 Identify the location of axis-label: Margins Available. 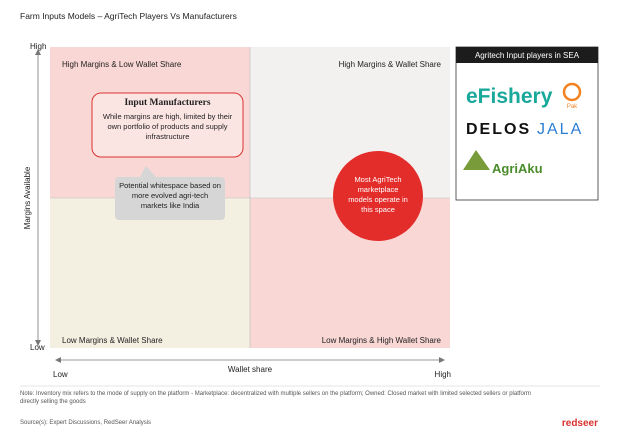
(27, 197).